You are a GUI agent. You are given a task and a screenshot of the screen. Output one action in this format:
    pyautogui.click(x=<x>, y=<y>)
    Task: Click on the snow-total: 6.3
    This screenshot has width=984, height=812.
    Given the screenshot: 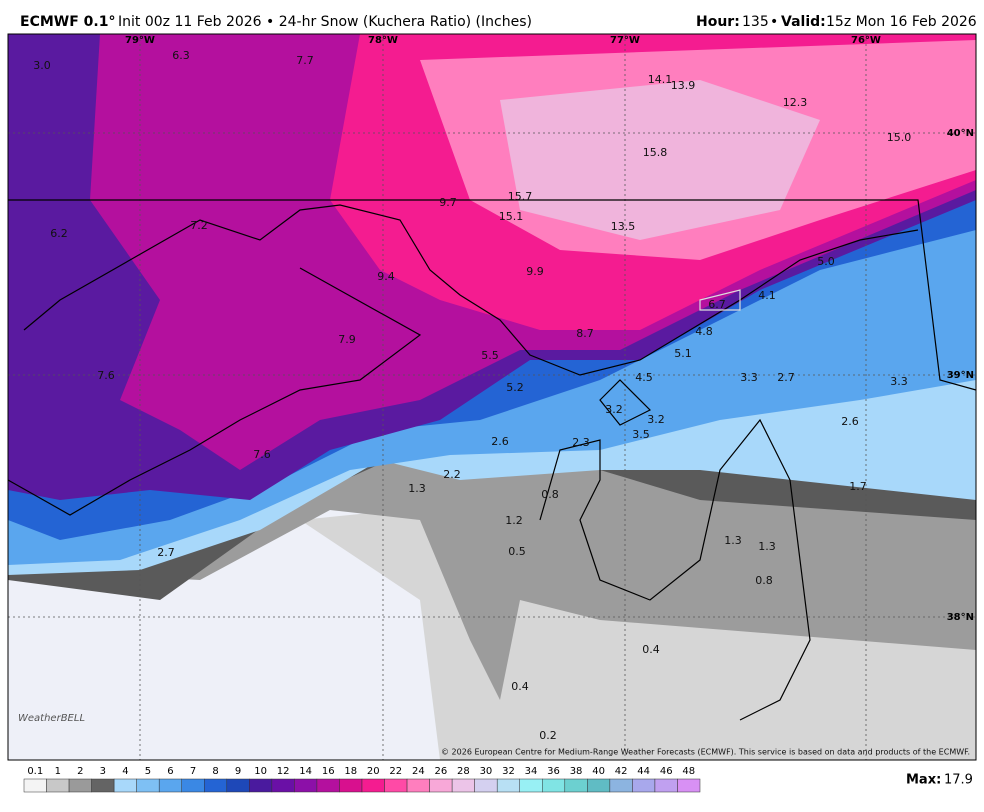 What is the action you would take?
    pyautogui.click(x=181, y=55)
    